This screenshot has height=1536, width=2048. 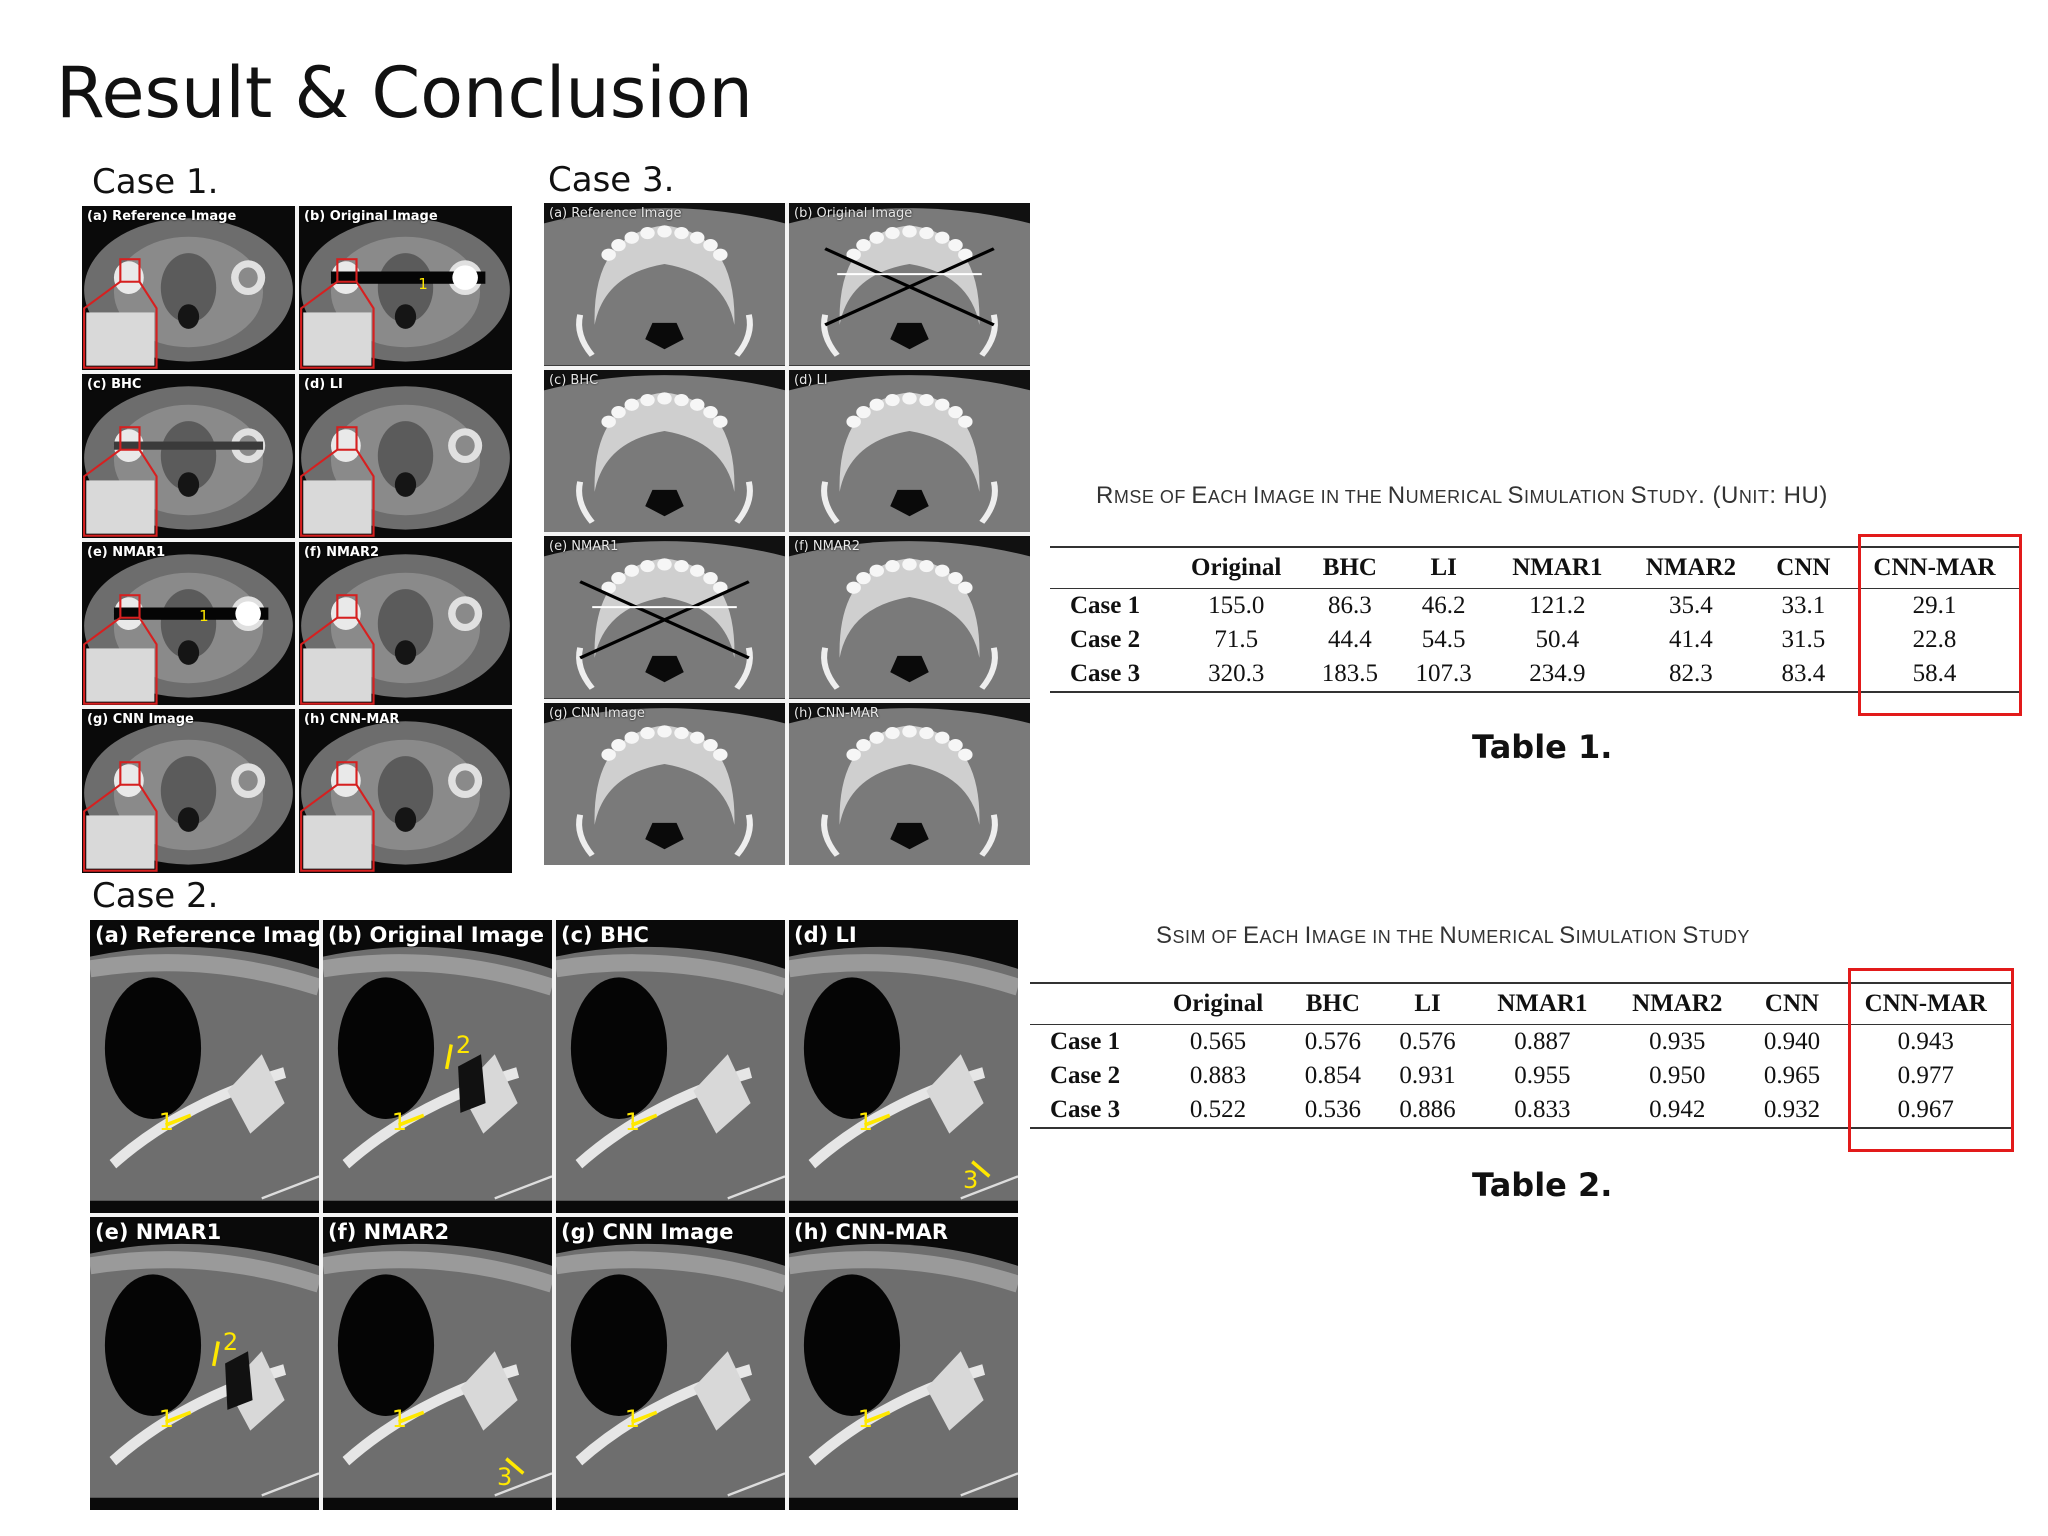 What do you see at coordinates (1934, 639) in the screenshot?
I see `table-cell: 22.8` at bounding box center [1934, 639].